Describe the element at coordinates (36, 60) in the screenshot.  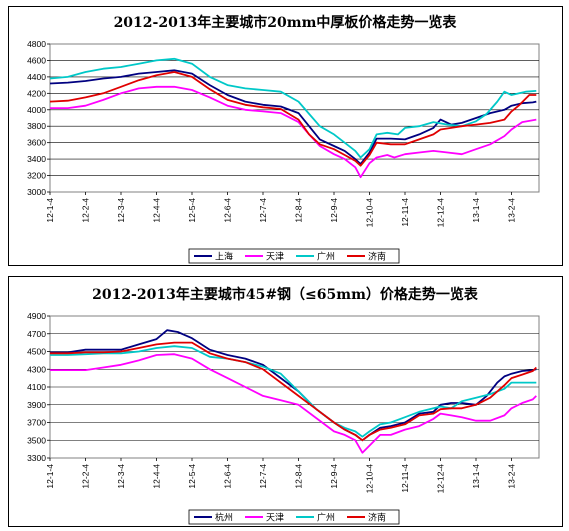
I see `y-tick-label: 4600` at that location.